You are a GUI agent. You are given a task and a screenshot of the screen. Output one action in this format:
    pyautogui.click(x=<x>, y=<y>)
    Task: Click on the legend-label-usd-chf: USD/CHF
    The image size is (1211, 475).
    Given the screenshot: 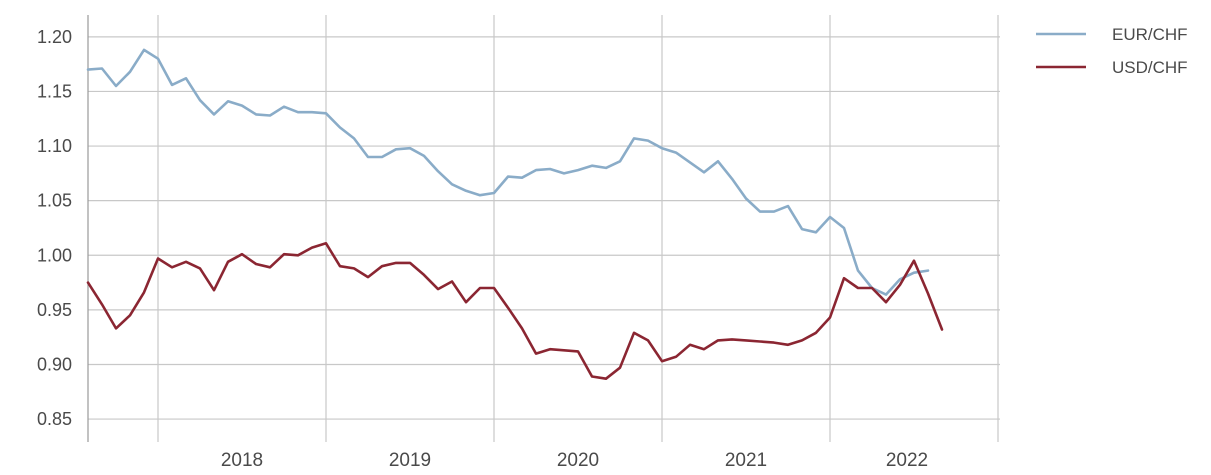 What is the action you would take?
    pyautogui.click(x=1150, y=67)
    